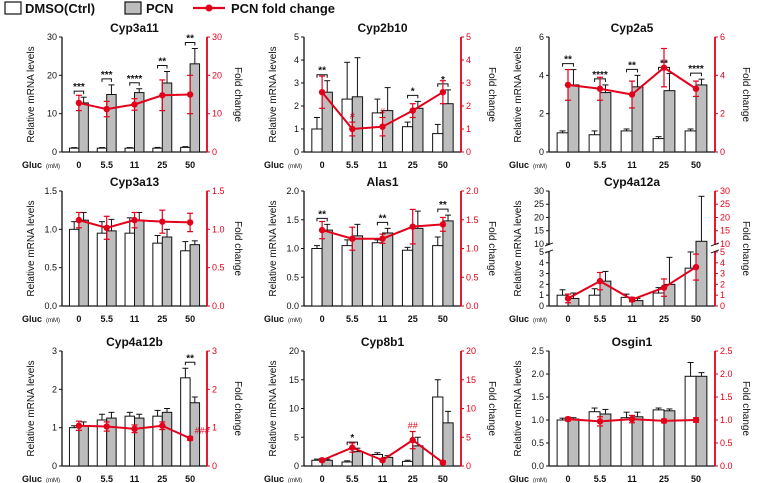 This screenshot has height=483, width=758. What do you see at coordinates (471, 380) in the screenshot?
I see `right-tick-label: 15` at bounding box center [471, 380].